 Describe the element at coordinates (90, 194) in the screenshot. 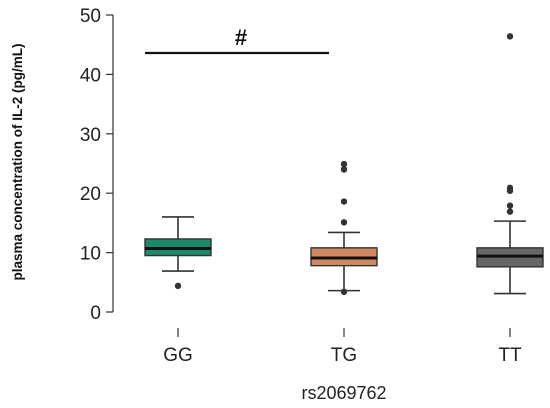

I see `y-tick-label-20: 20` at that location.